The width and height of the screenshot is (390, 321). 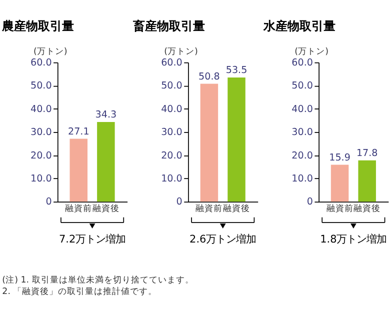 What do you see at coordinates (209, 76) in the screenshot?
I see `data-label: 50.8` at bounding box center [209, 76].